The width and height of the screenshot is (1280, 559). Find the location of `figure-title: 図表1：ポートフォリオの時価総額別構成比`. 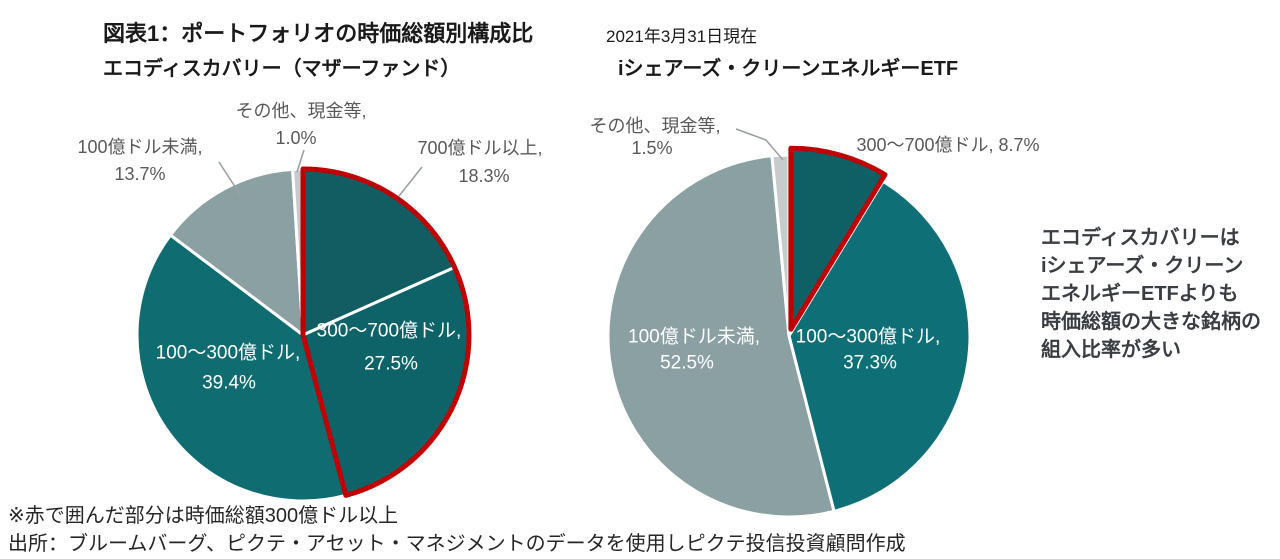

figure-title: 図表1：ポートフォリオの時価総額別構成比 is located at coordinates (318, 33).